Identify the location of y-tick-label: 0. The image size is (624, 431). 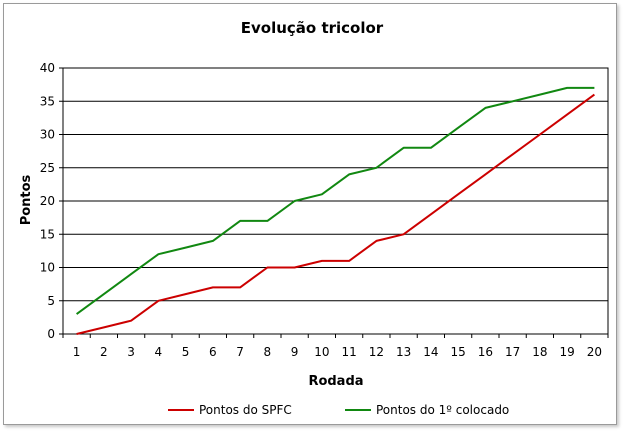
(51, 334).